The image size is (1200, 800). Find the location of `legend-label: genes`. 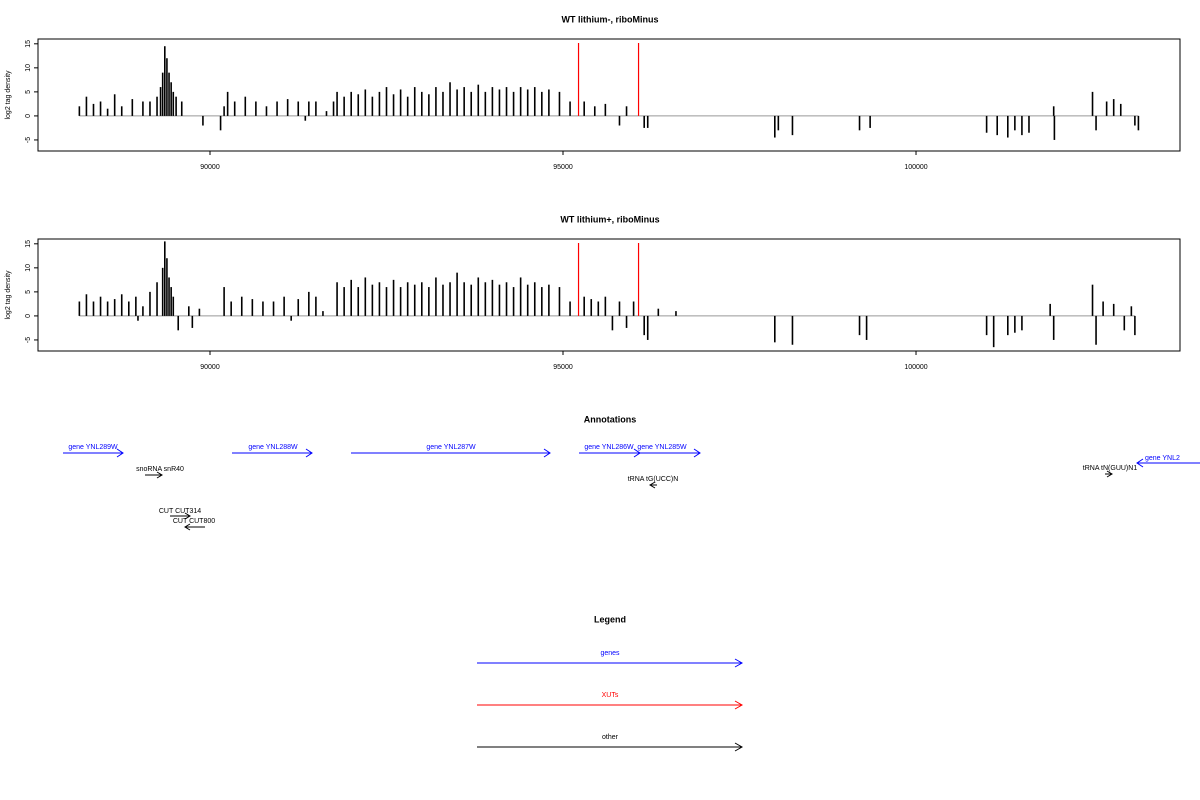

legend-label: genes is located at coordinates (610, 653).